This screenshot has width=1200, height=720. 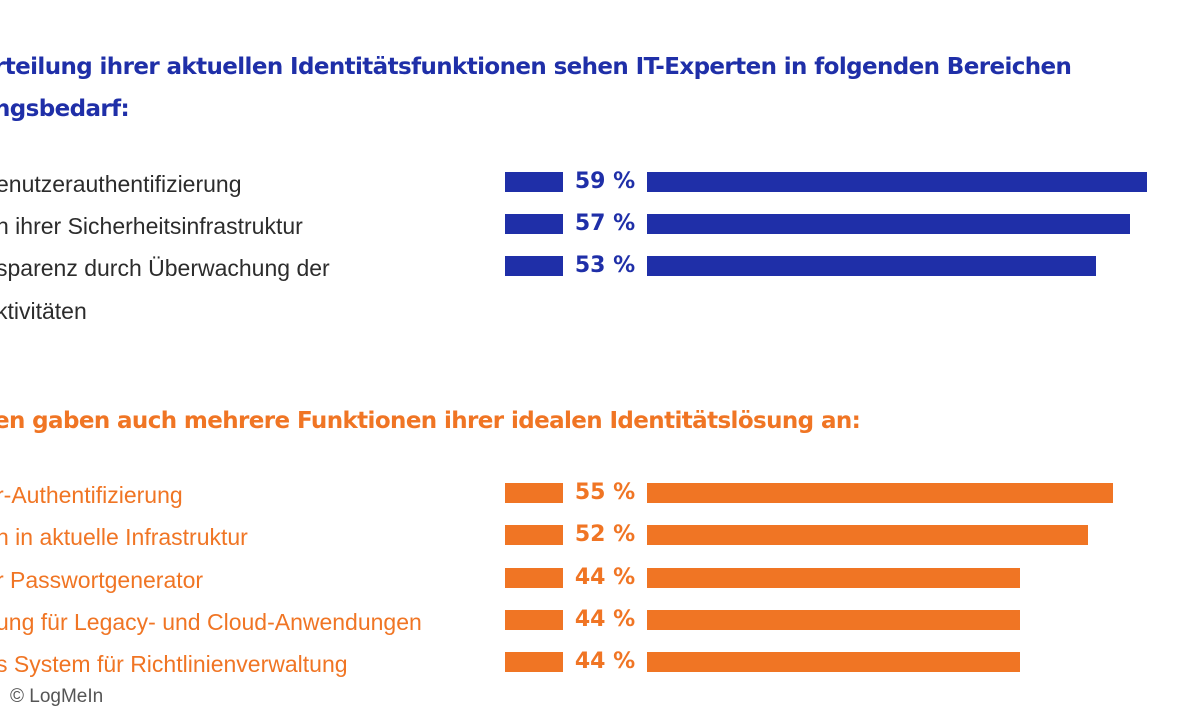 I want to click on bar-label-line2: ktivitäten, so click(x=43, y=311).